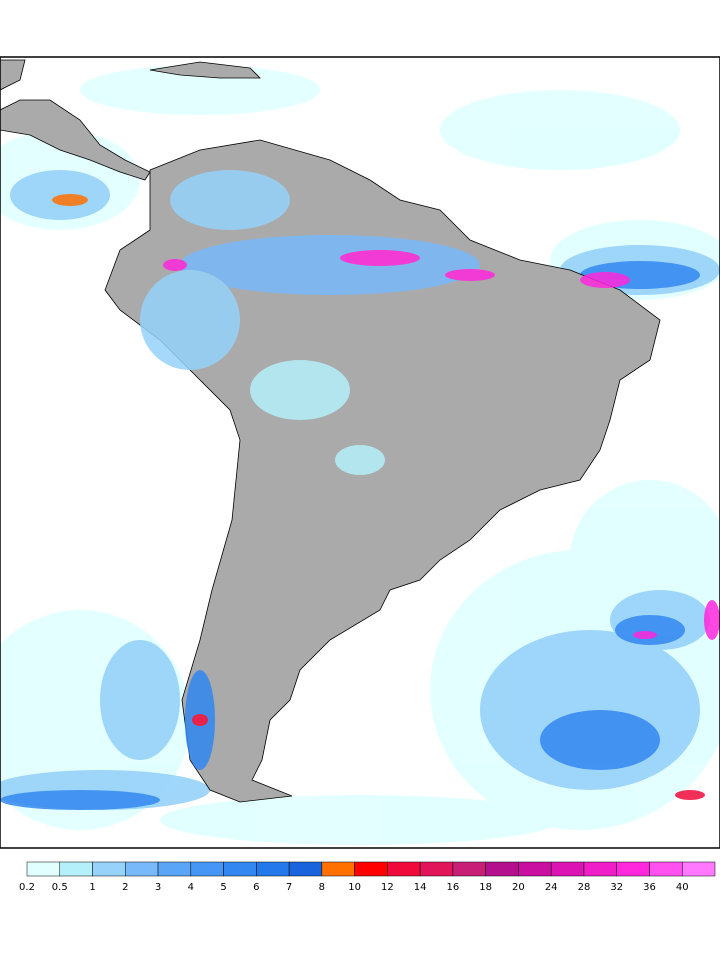  I want to click on colorbar-label: 8, so click(322, 887).